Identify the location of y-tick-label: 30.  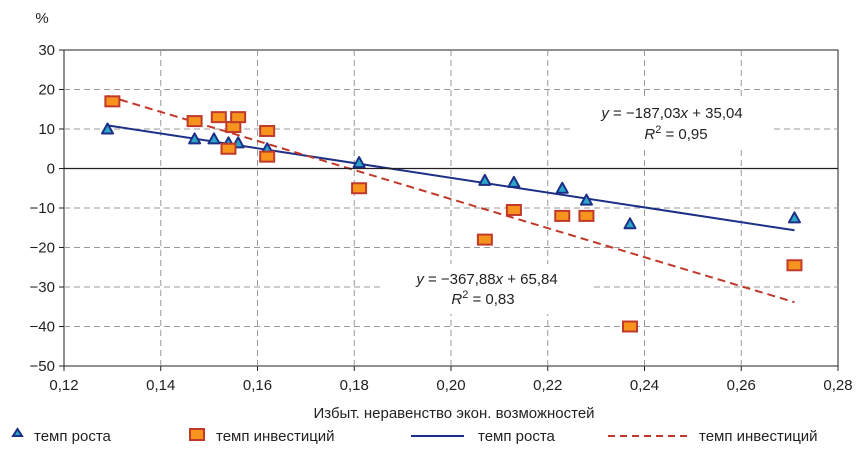
(46, 50).